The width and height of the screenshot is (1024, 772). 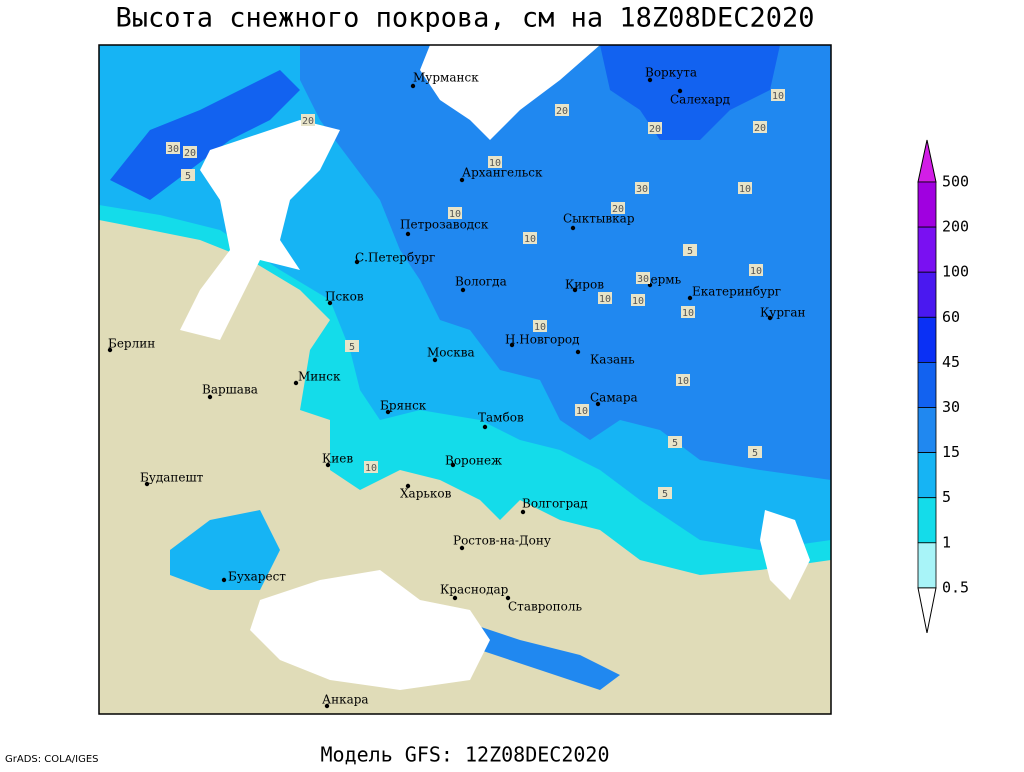 I want to click on city-label: Курган, so click(x=782, y=313).